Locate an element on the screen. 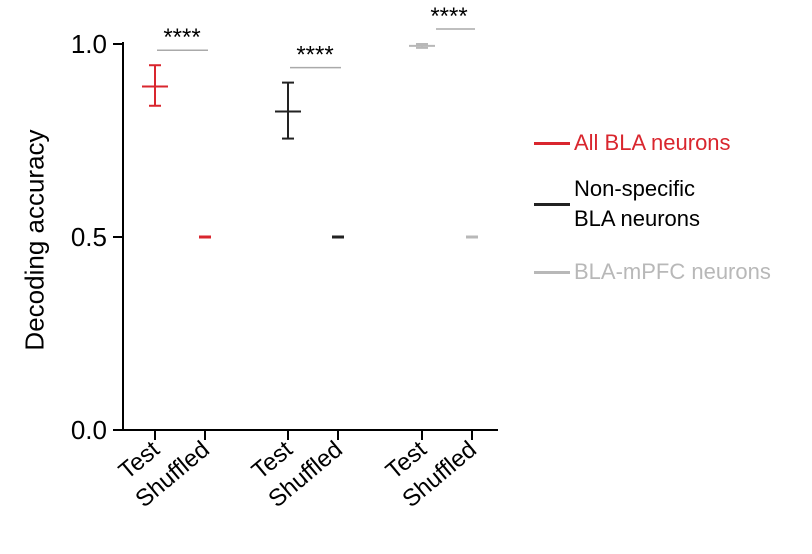 This screenshot has height=554, width=812. legend-swatch-non-specific is located at coordinates (552, 204).